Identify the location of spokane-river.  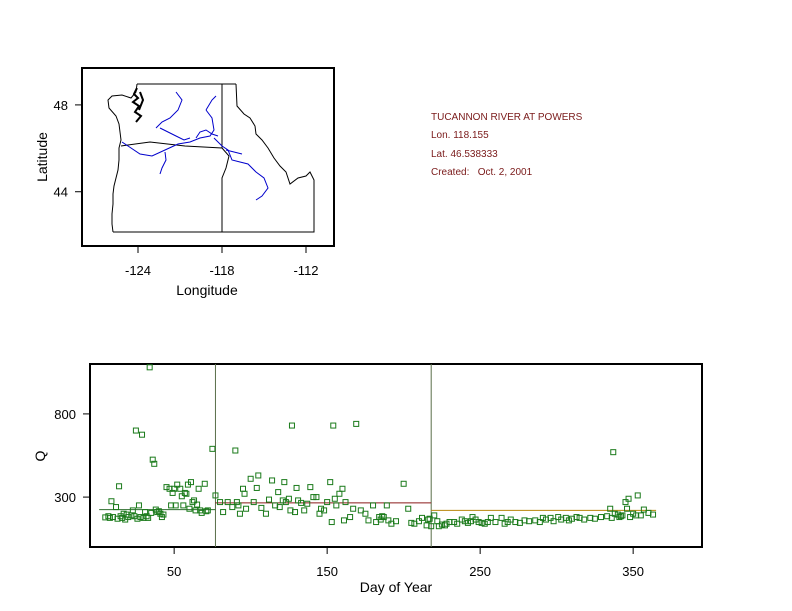
(211, 103).